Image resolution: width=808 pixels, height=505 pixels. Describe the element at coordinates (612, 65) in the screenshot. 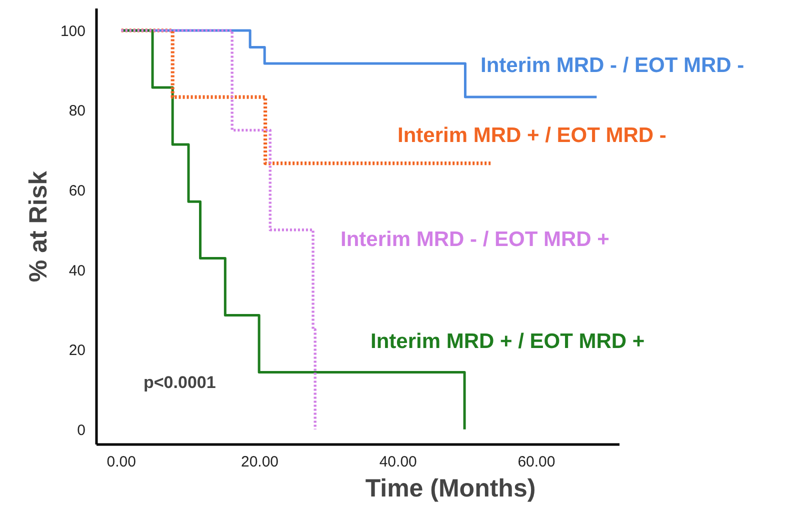

I see `series-label: Interim MRD - / EOT MRD -` at that location.